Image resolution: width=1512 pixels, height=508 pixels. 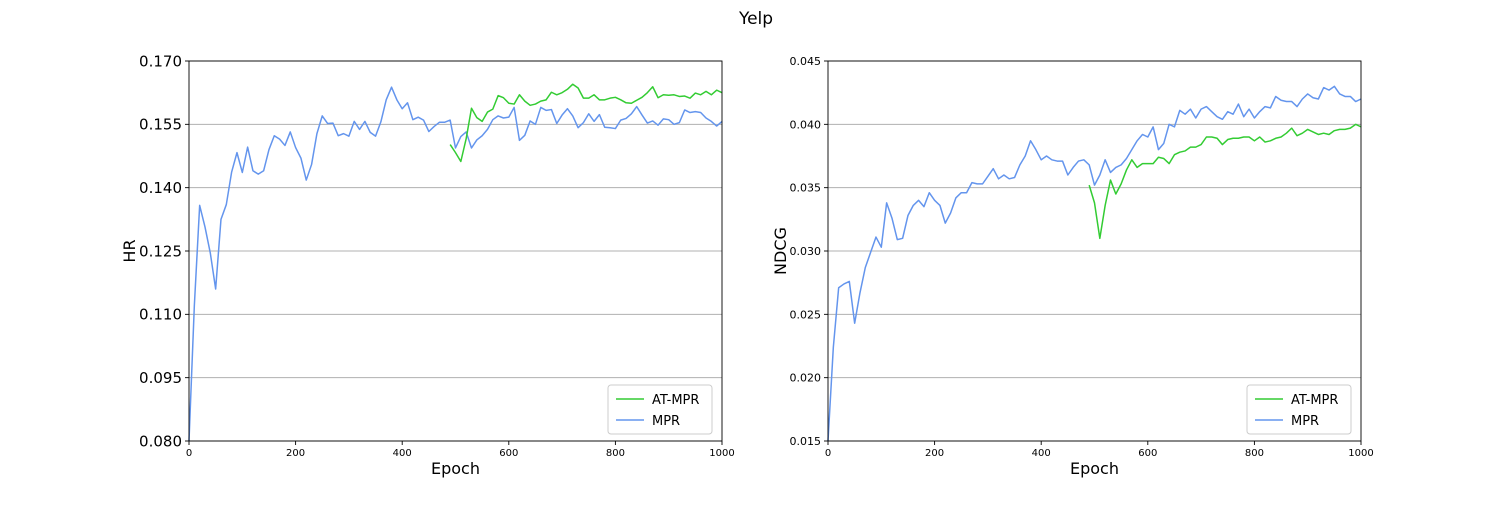 I want to click on hr-x-axis-label: Epoch, so click(x=455, y=468).